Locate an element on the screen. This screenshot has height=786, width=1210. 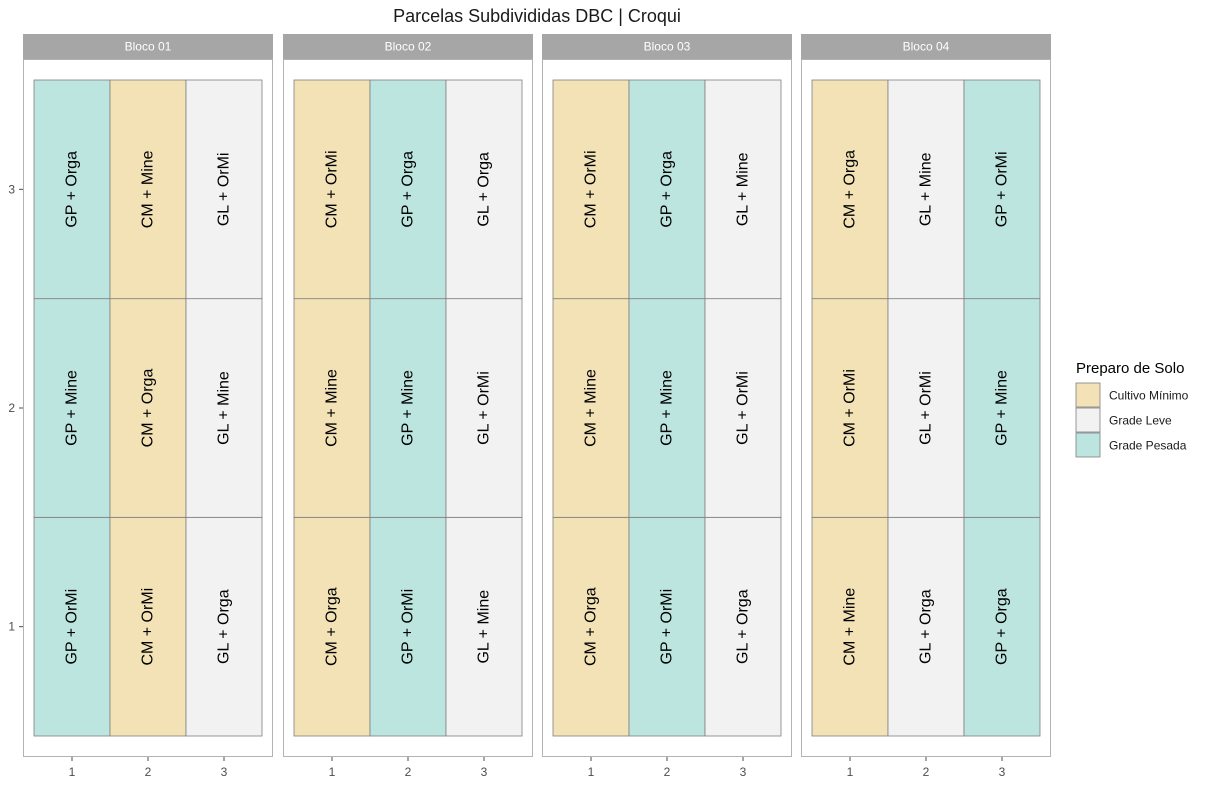
facet-strip-label: Bloco 03 is located at coordinates (667, 47).